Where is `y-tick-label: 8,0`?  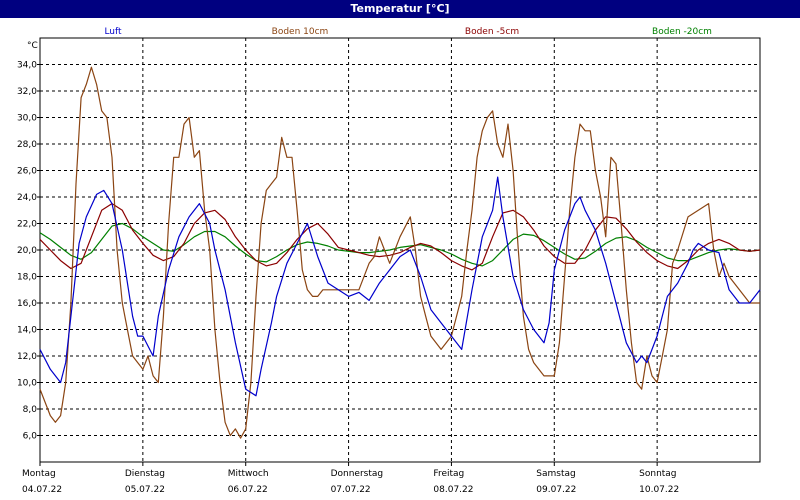 y-tick-label: 8,0 is located at coordinates (30, 410).